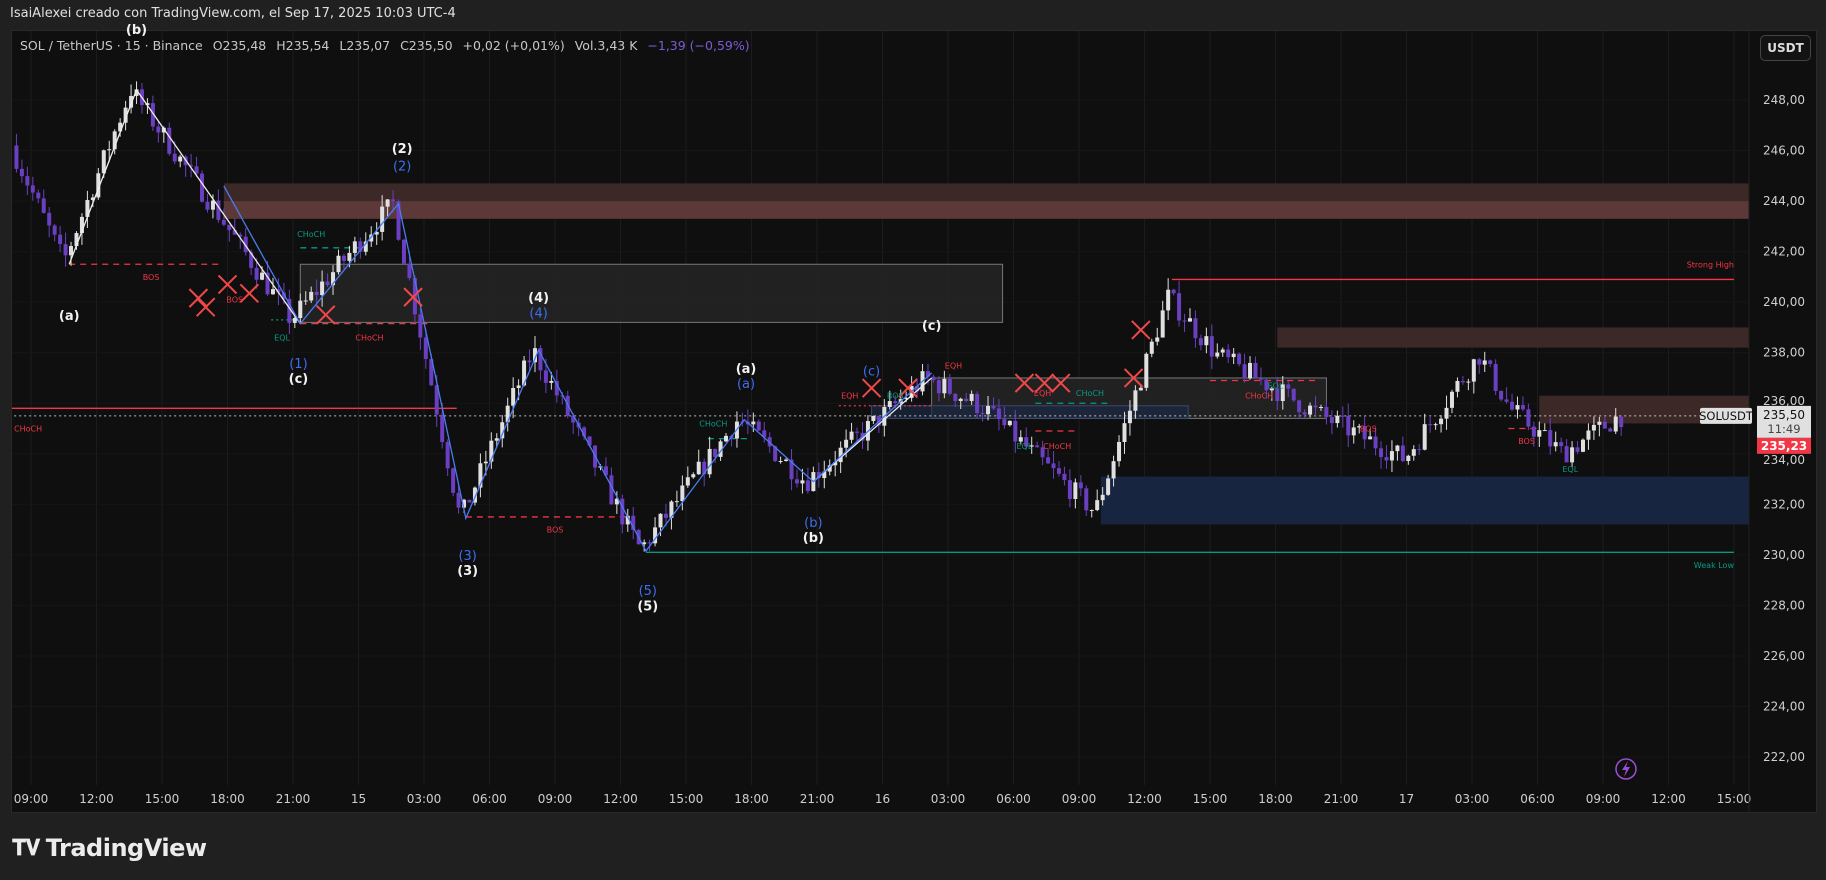 This screenshot has height=880, width=1826. I want to click on x-tick-label: 03:00, so click(948, 799).